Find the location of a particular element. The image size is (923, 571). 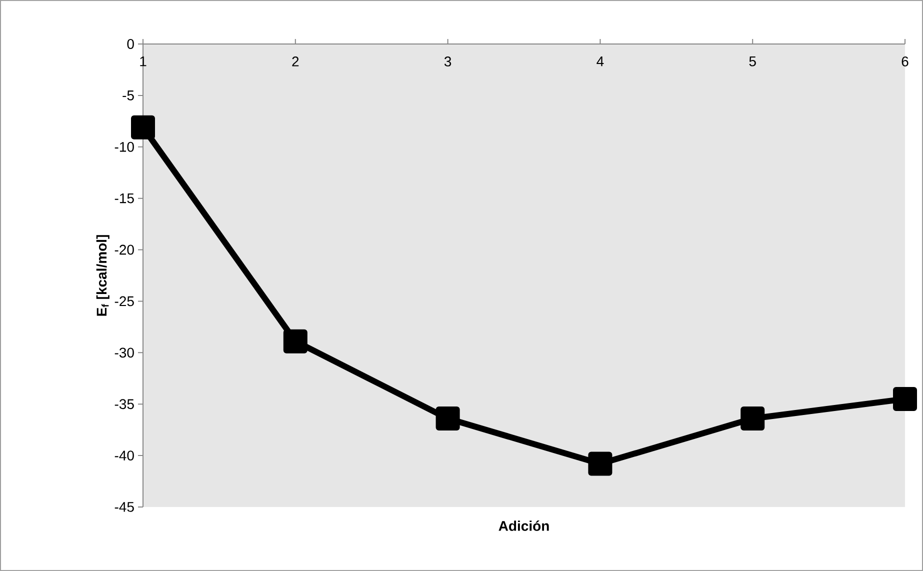

y-tick-label: -45 is located at coordinates (124, 507).